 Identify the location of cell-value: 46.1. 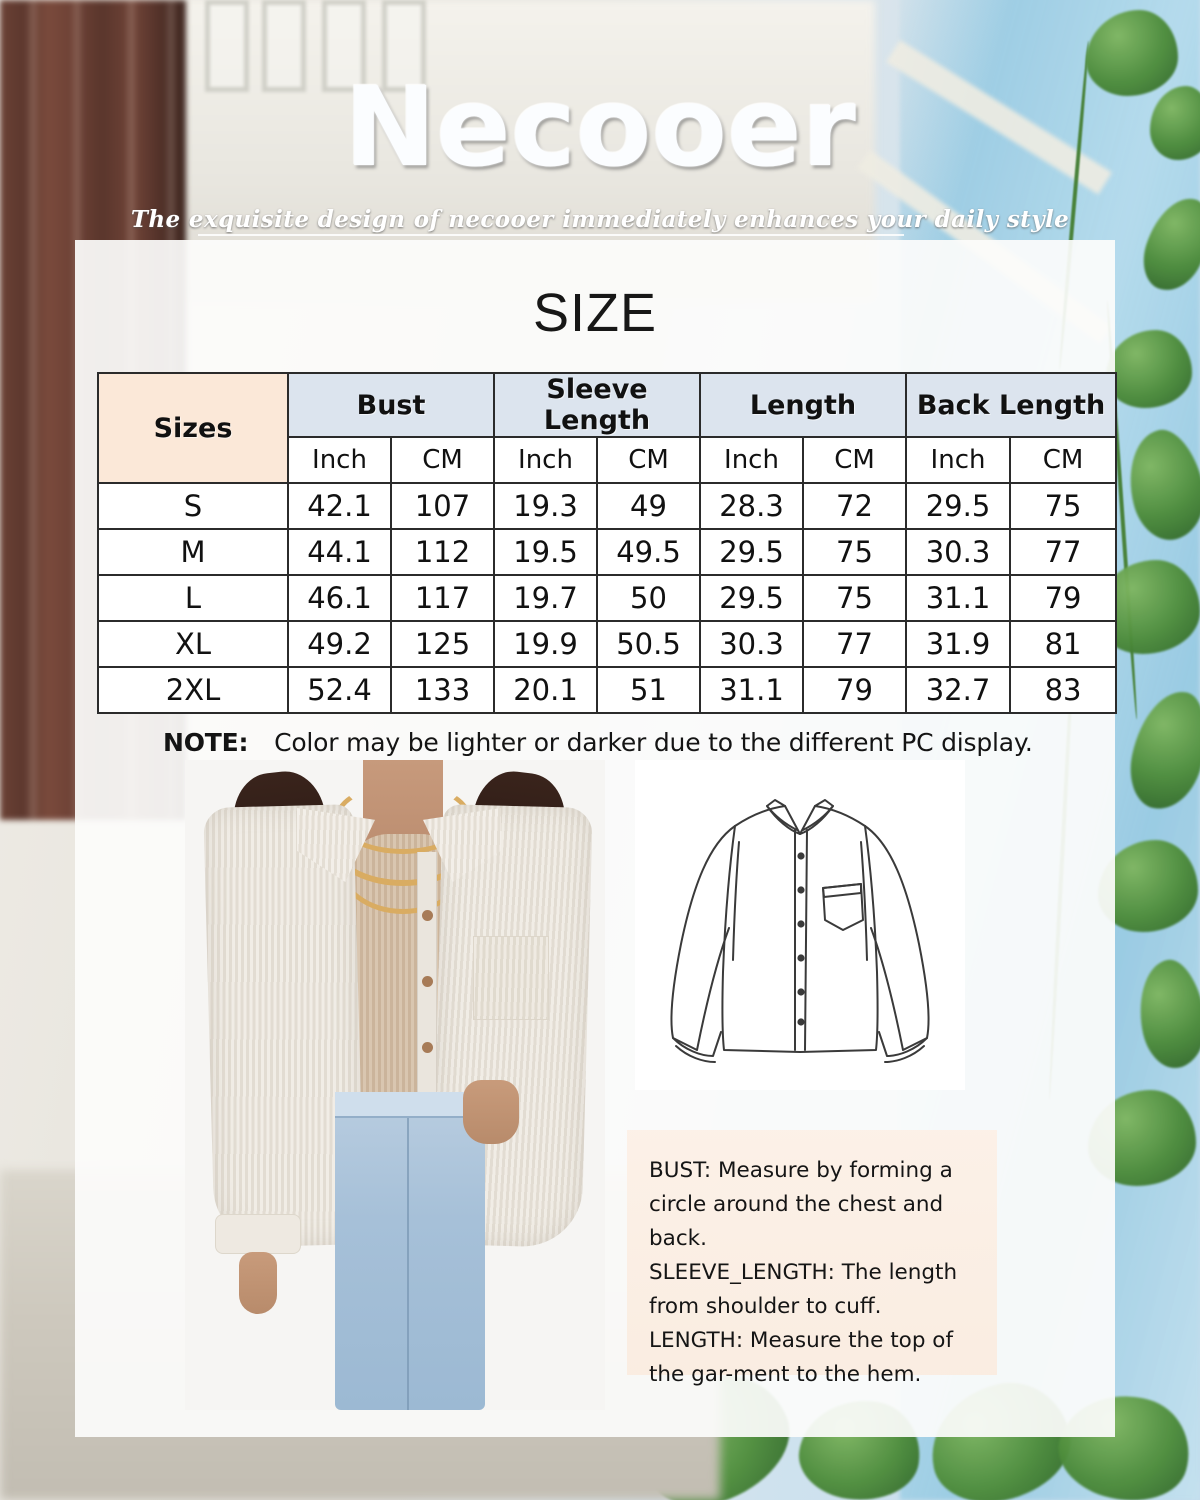
(339, 598).